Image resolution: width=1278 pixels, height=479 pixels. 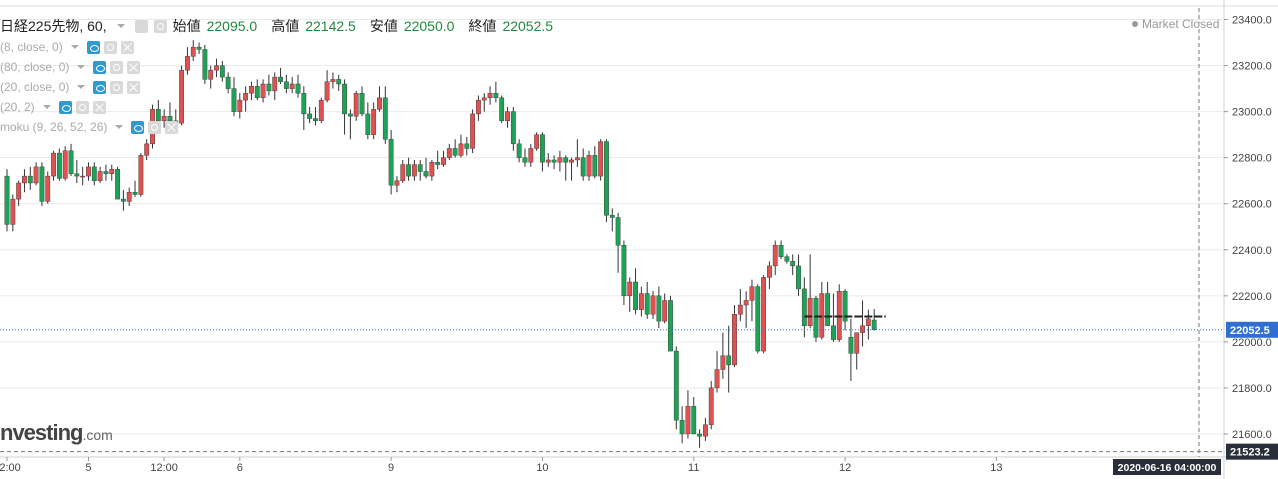 I want to click on indicator-row-ma8: (8, close, 0), so click(x=67, y=47).